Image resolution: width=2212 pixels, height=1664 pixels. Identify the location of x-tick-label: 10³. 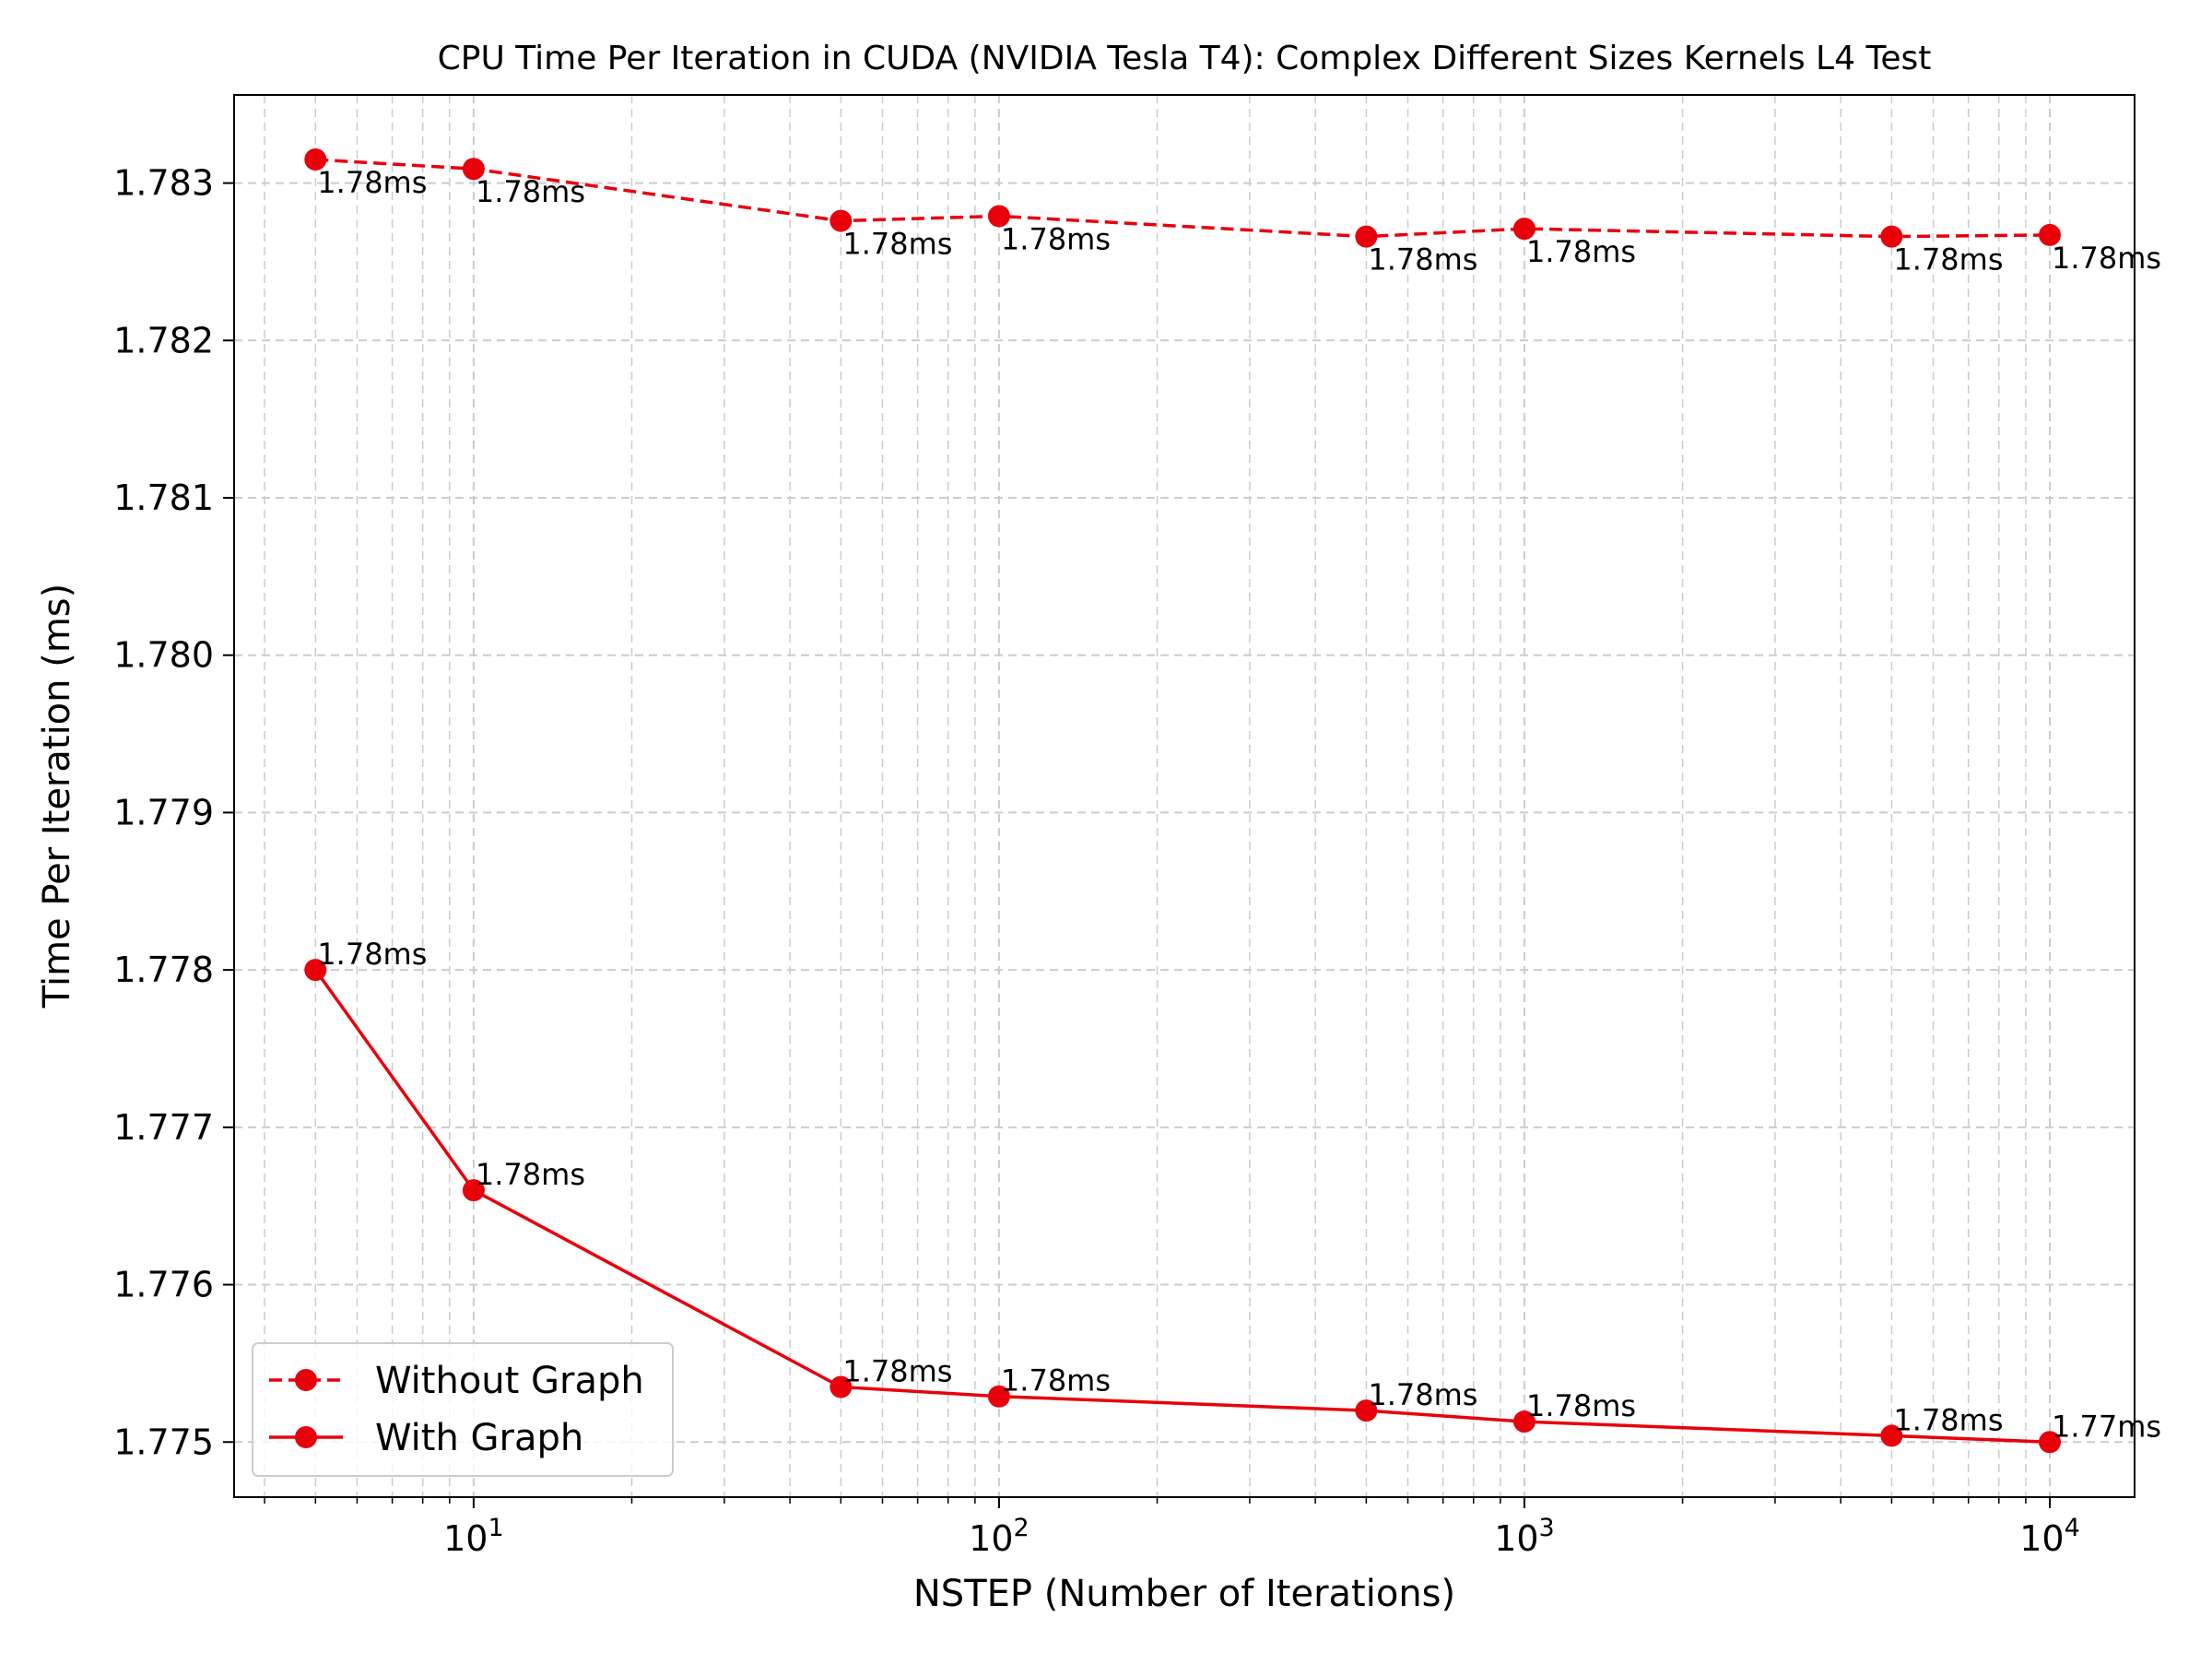
(1524, 1536).